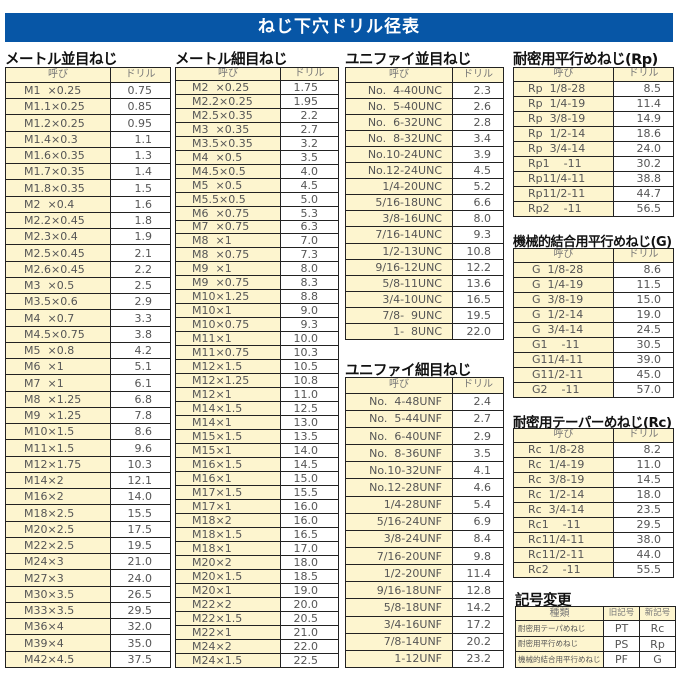 The image size is (679, 679). Describe the element at coordinates (478, 504) in the screenshot. I see `drill-size: 5.4` at that location.